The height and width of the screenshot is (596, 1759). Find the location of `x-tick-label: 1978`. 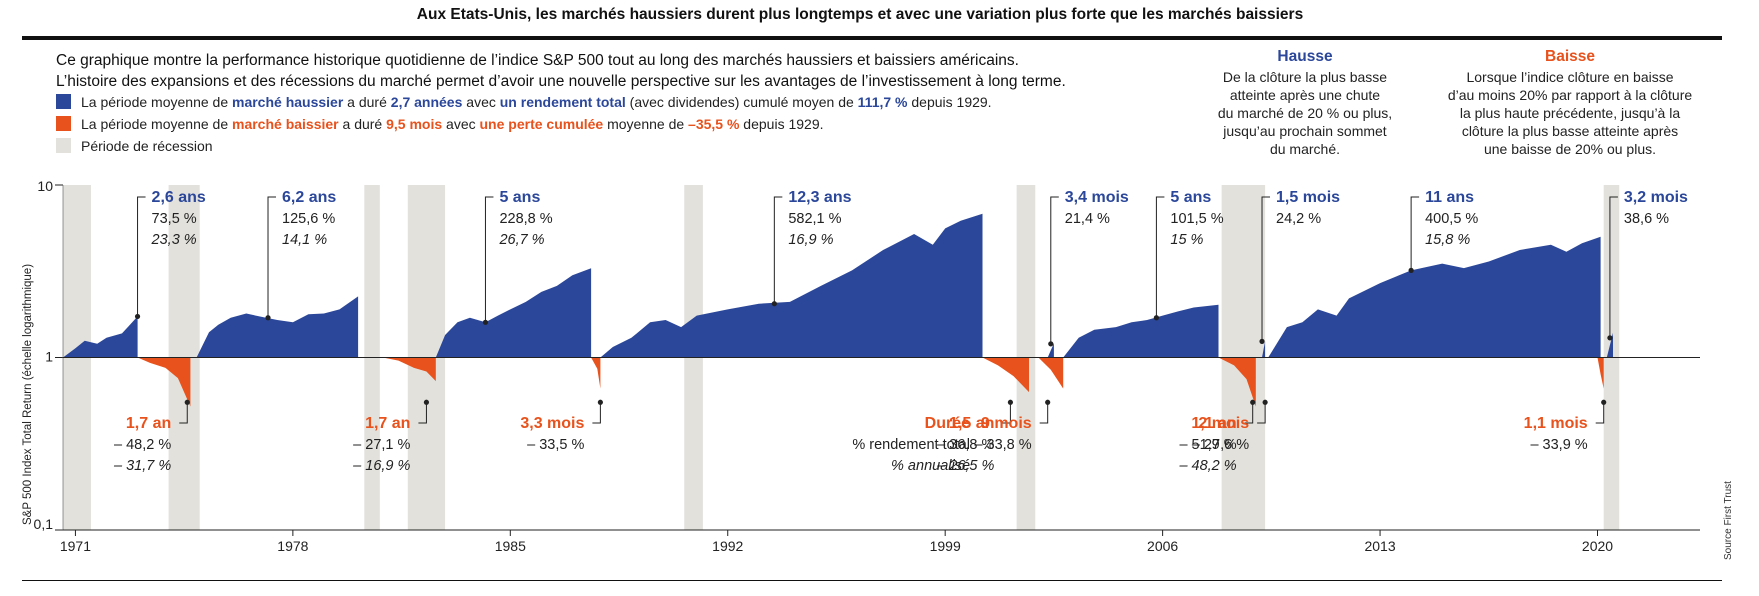

x-tick-label: 1978 is located at coordinates (292, 546).